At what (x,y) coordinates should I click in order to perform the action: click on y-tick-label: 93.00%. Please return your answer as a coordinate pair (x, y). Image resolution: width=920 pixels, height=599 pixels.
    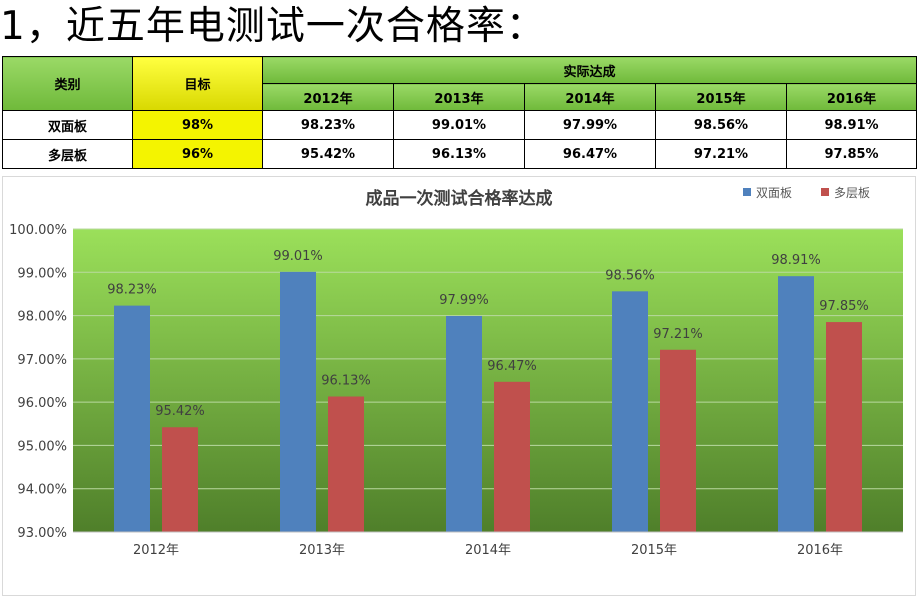
    Looking at the image, I should click on (42, 533).